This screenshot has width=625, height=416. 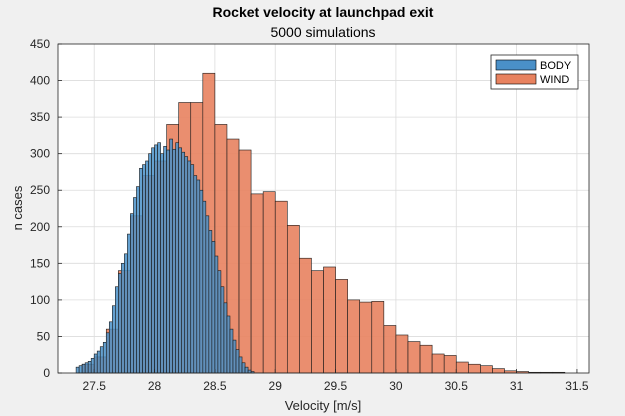 I want to click on x-axis-ticks: 27.5 28 28.5 29 29.5 30 30.5 31 31.5, so click(x=336, y=381).